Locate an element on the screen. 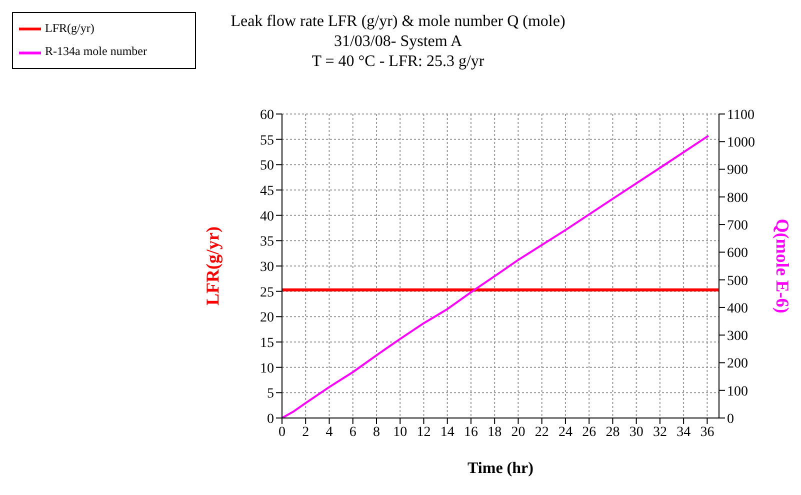 This screenshot has height=495, width=801. y-tick-label: 0 is located at coordinates (270, 419).